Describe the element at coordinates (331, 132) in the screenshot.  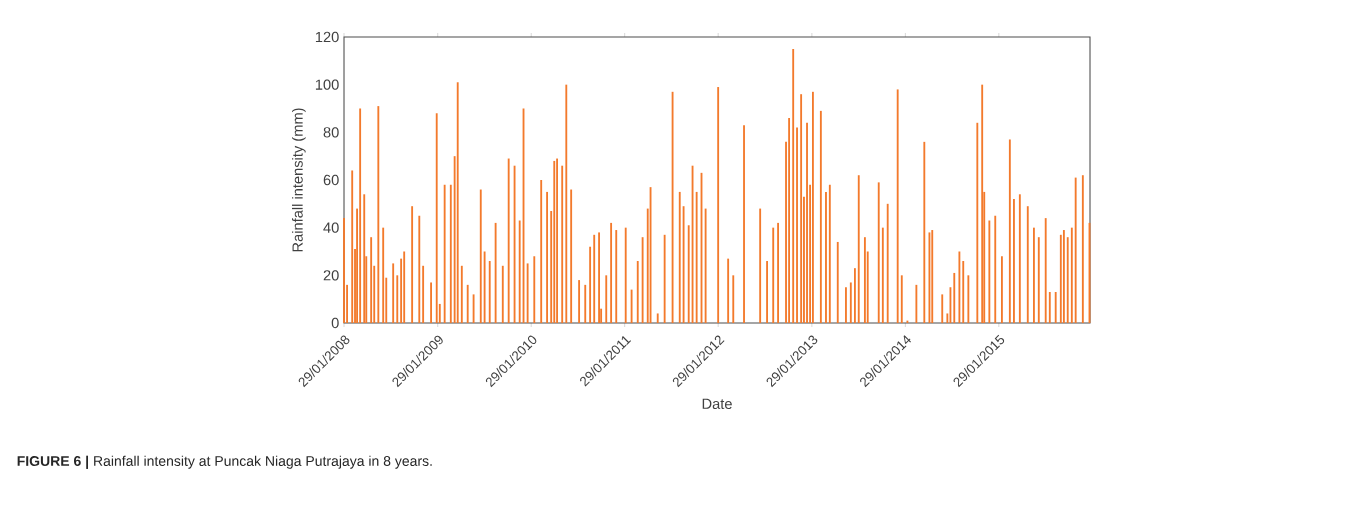
I see `y-tick-label: 80` at that location.